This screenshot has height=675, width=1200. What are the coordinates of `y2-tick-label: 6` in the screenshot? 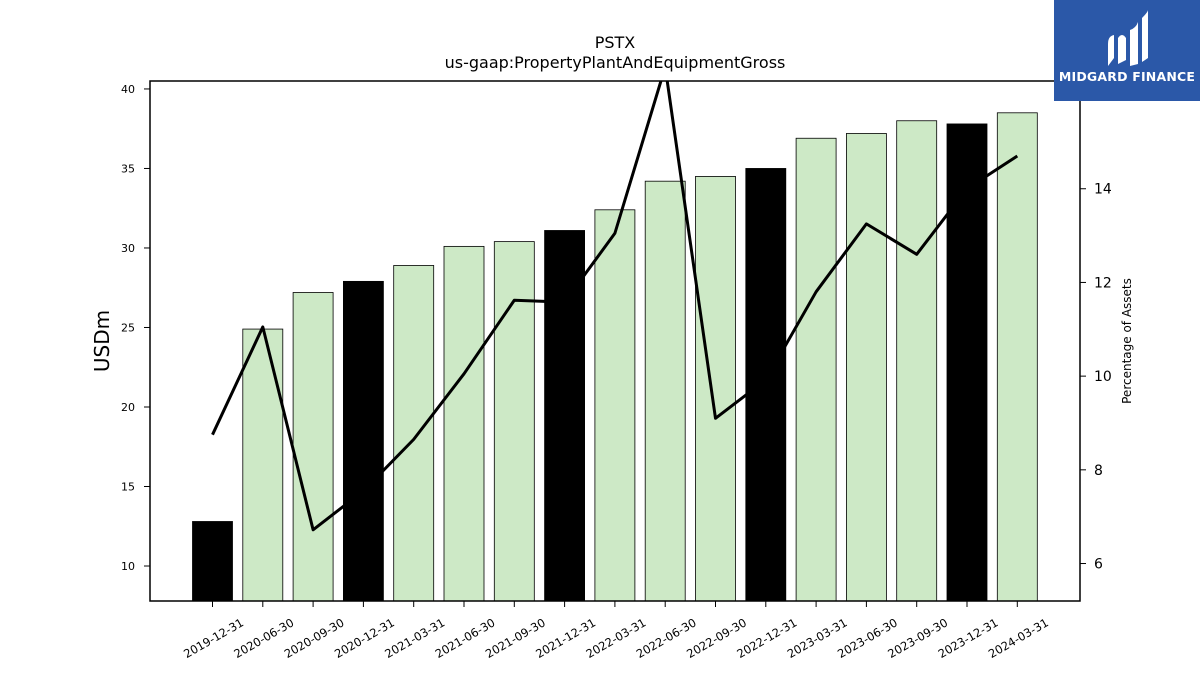 It's located at (1098, 565).